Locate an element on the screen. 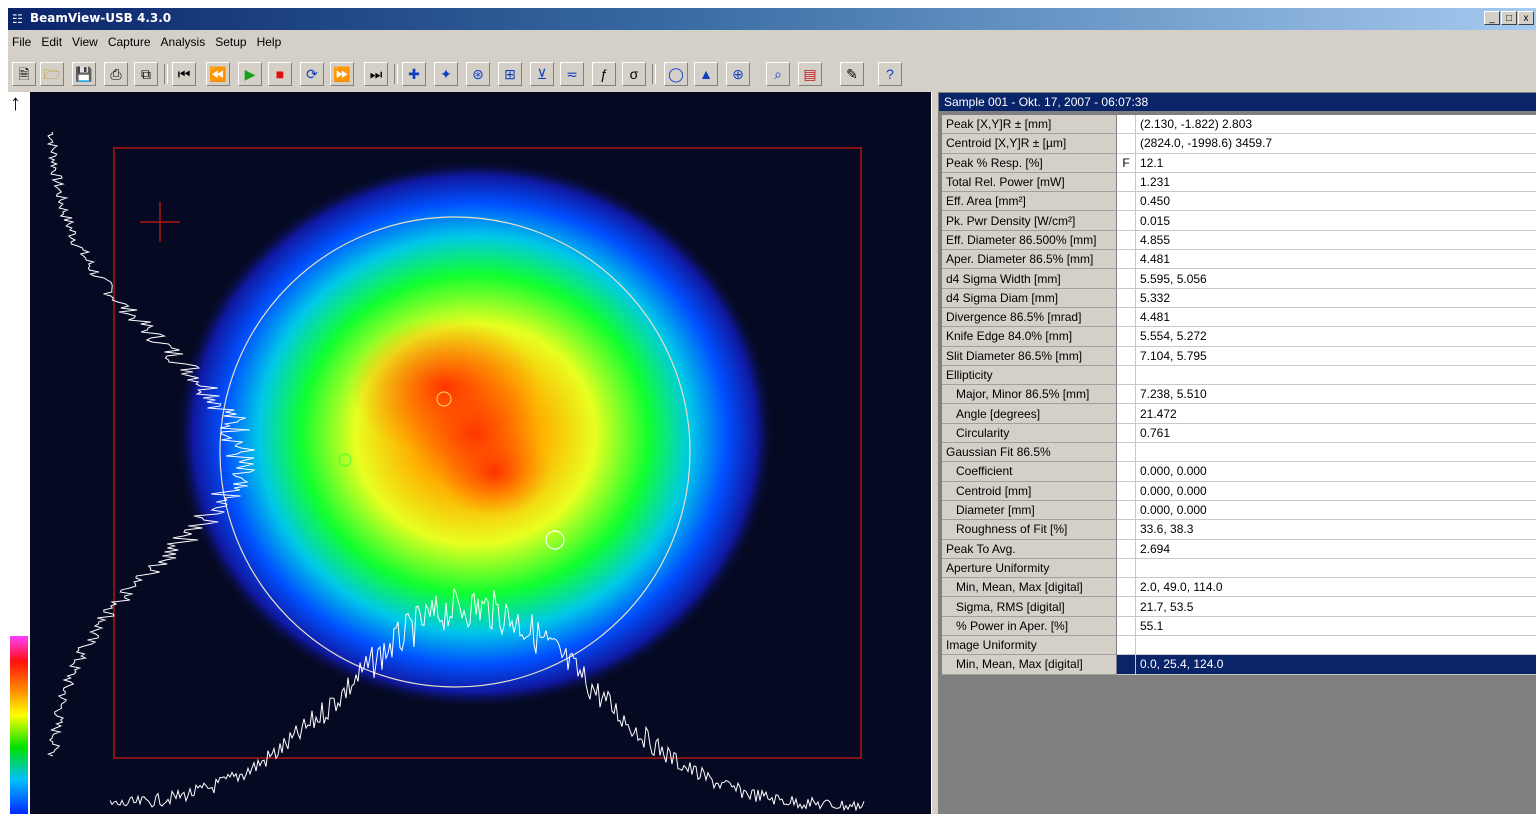 The image size is (1536, 814). result-value: 2.0, 49.0, 114.0 is located at coordinates (1335, 587).